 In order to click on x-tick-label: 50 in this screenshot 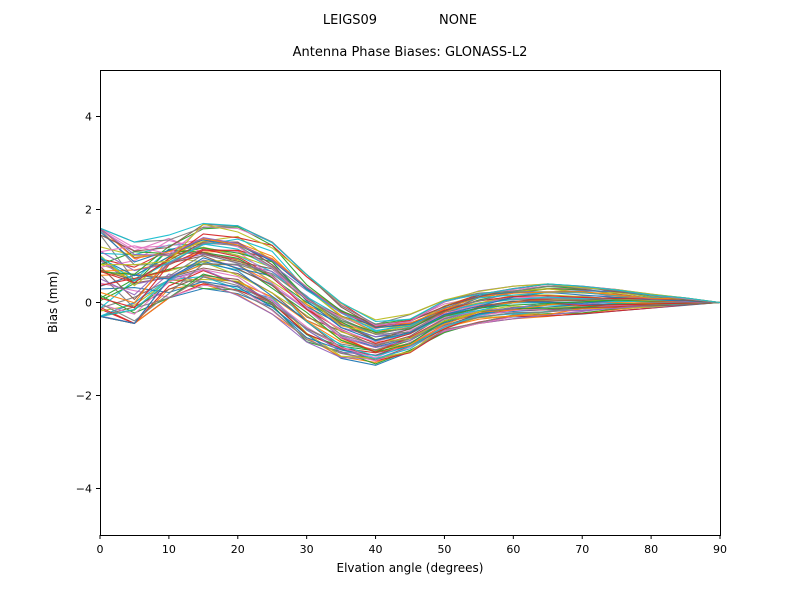, I will do `click(444, 549)`.